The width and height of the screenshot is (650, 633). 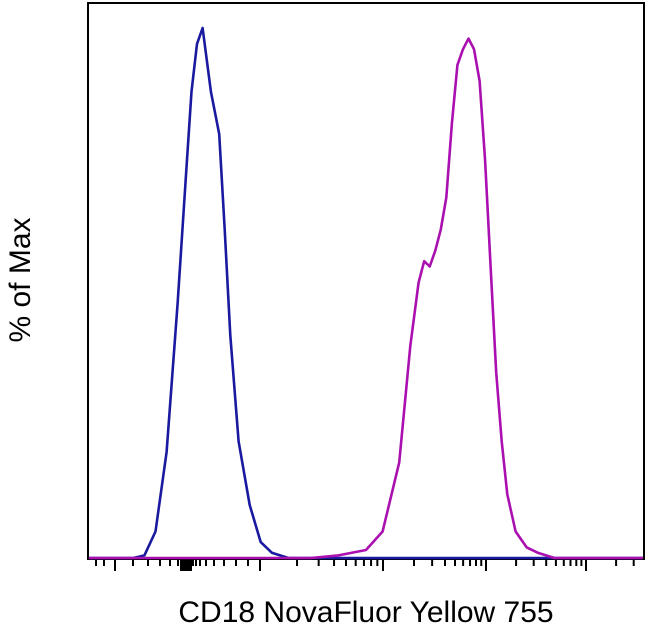 I want to click on x-axis-ticks, so click(x=365, y=565).